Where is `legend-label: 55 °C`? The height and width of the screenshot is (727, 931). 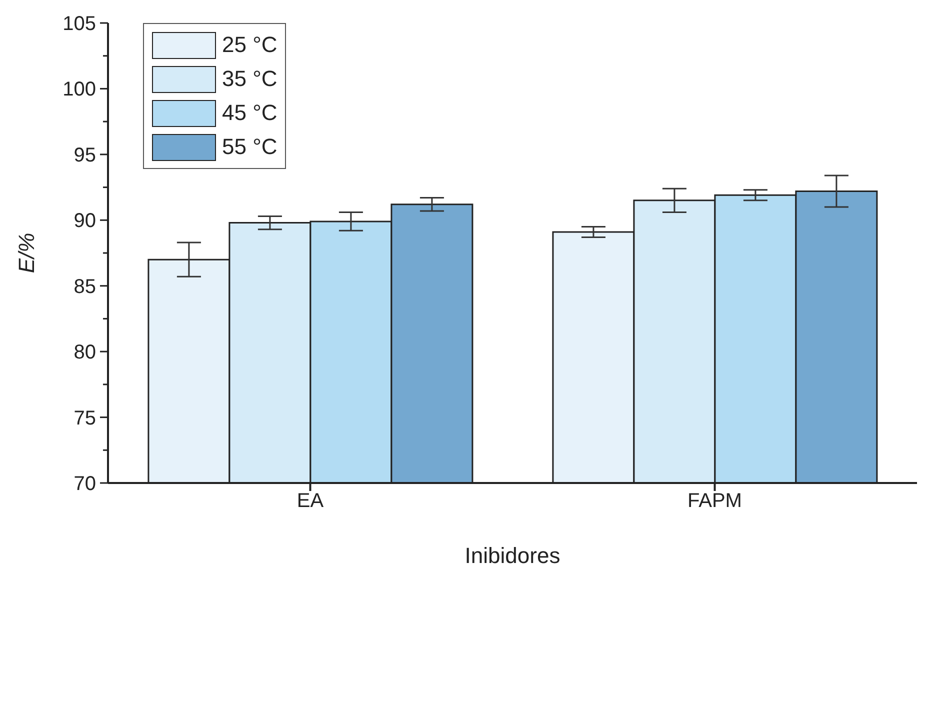 legend-label: 55 °C is located at coordinates (250, 147).